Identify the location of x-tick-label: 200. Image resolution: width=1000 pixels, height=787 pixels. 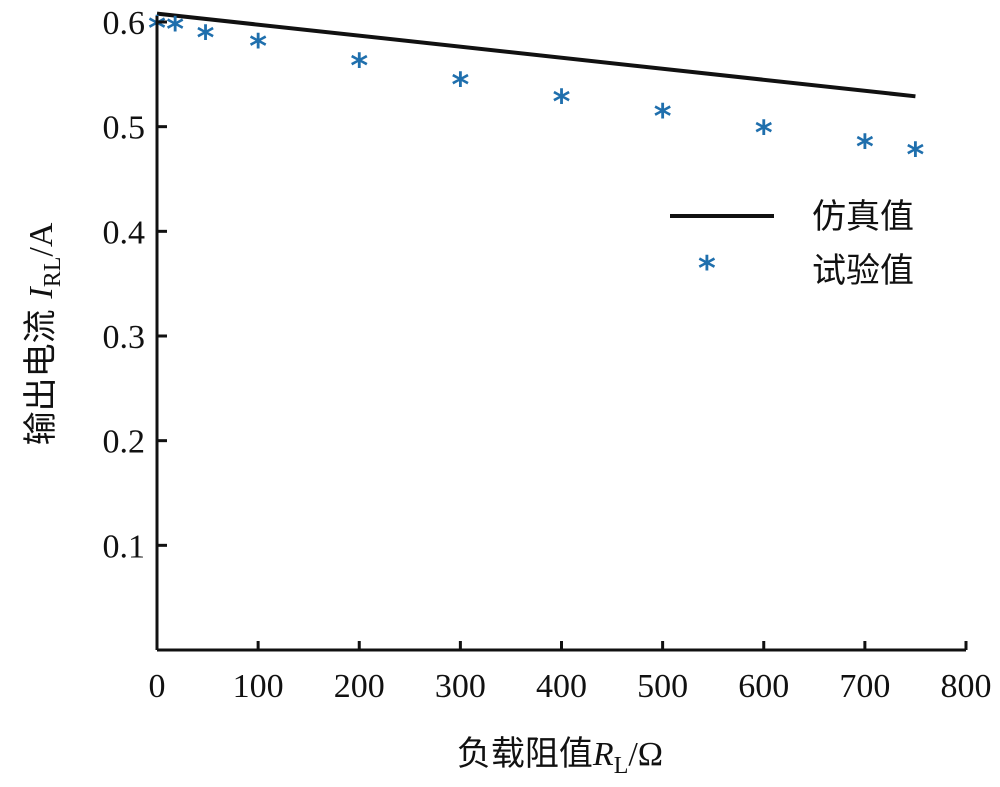
(359, 686).